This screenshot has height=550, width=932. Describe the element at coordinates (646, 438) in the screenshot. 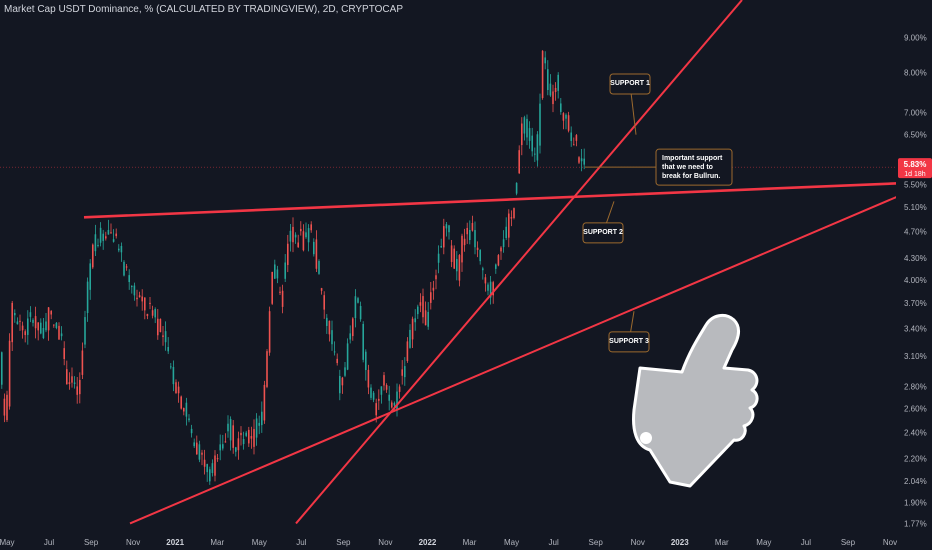

I see `thumbs-up-dot` at that location.